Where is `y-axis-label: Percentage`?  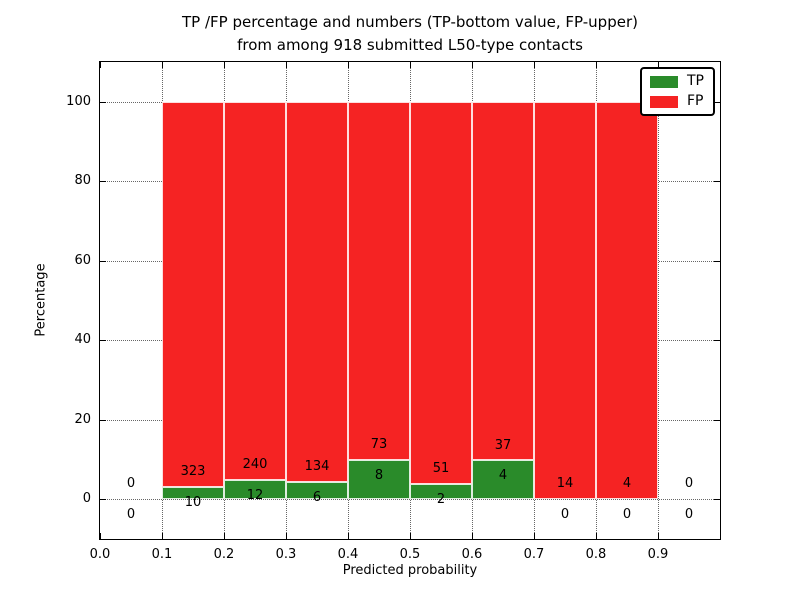
y-axis-label: Percentage is located at coordinates (41, 300).